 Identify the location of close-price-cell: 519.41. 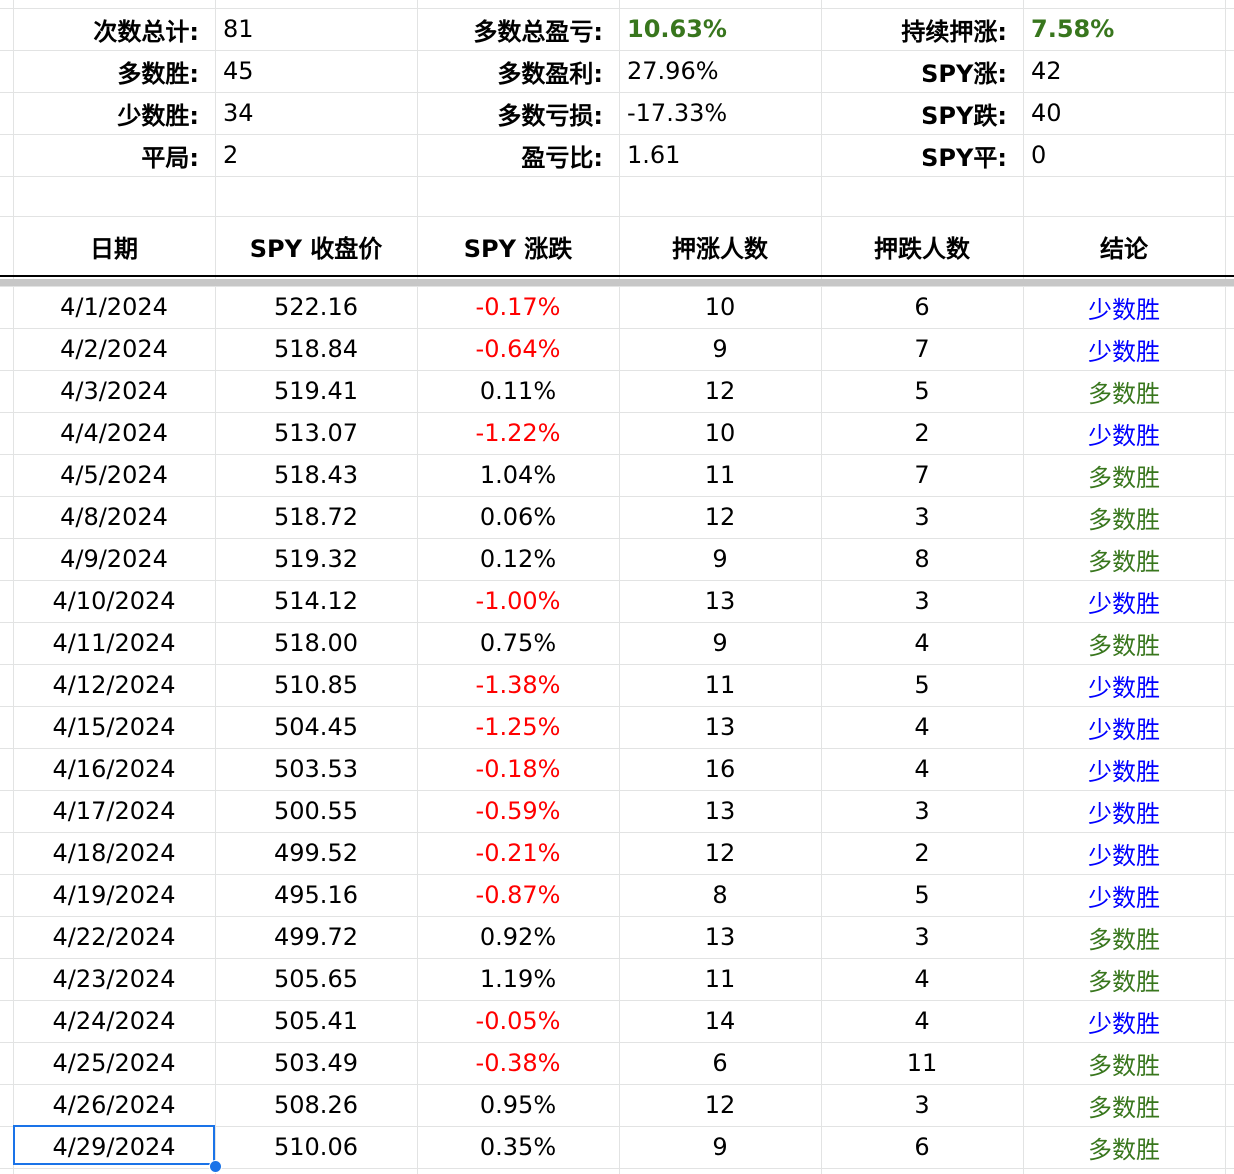
(316, 391).